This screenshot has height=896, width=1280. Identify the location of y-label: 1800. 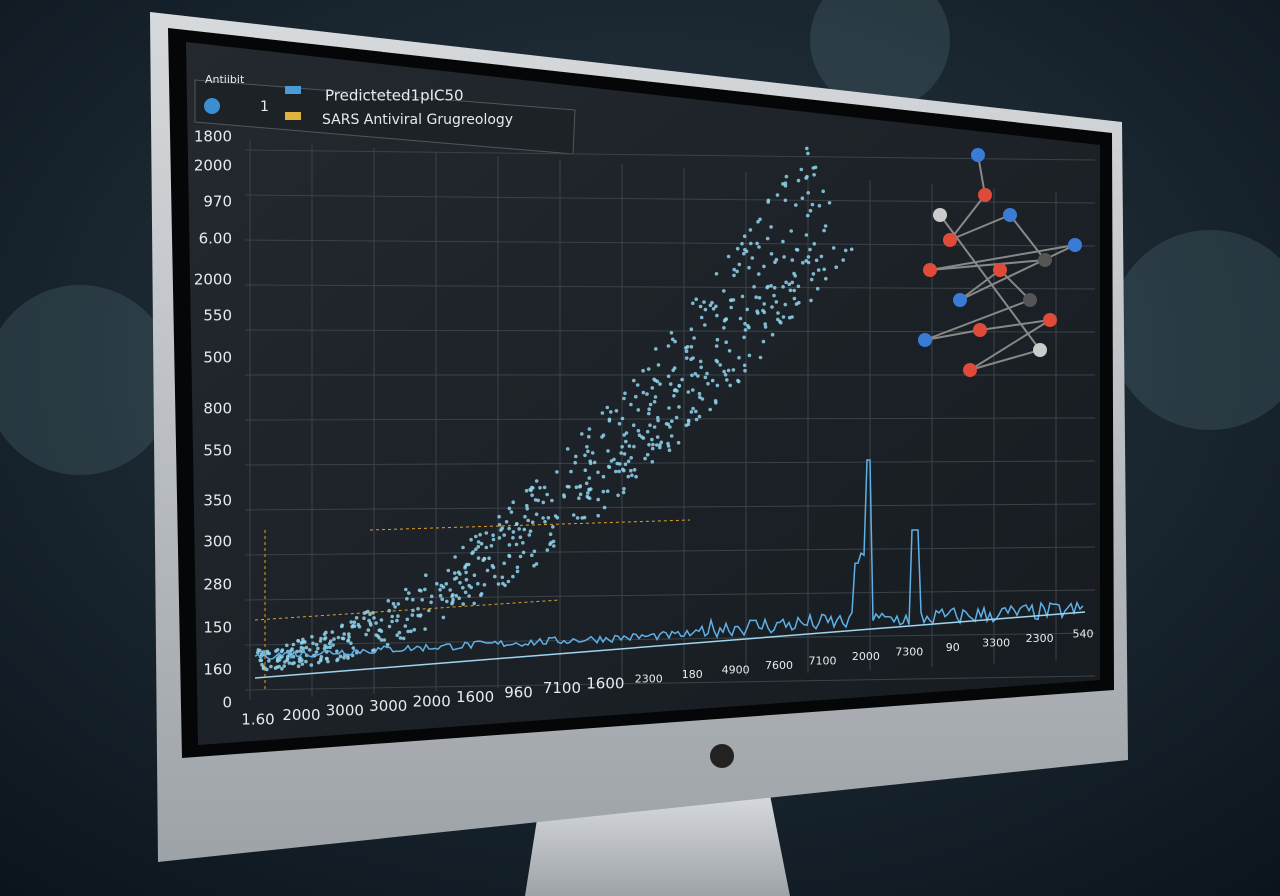
(213, 137).